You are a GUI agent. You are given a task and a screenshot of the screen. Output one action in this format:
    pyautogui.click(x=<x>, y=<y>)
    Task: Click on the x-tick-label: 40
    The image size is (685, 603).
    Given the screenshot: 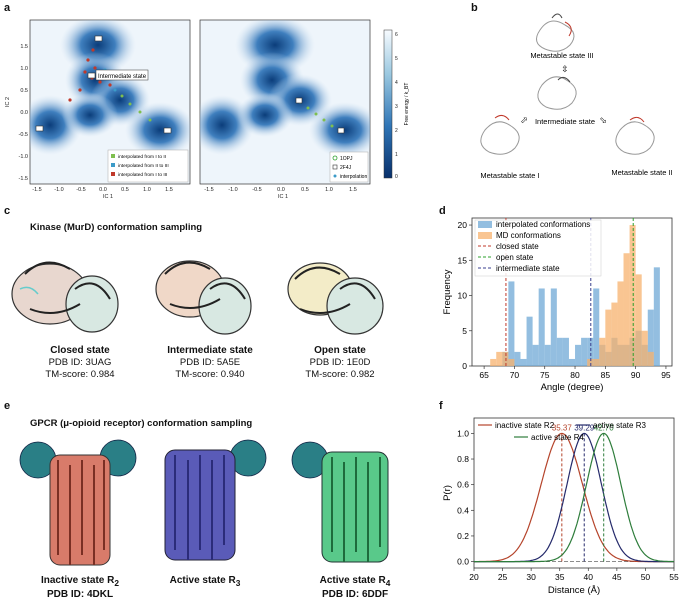 What is the action you would take?
    pyautogui.click(x=589, y=577)
    